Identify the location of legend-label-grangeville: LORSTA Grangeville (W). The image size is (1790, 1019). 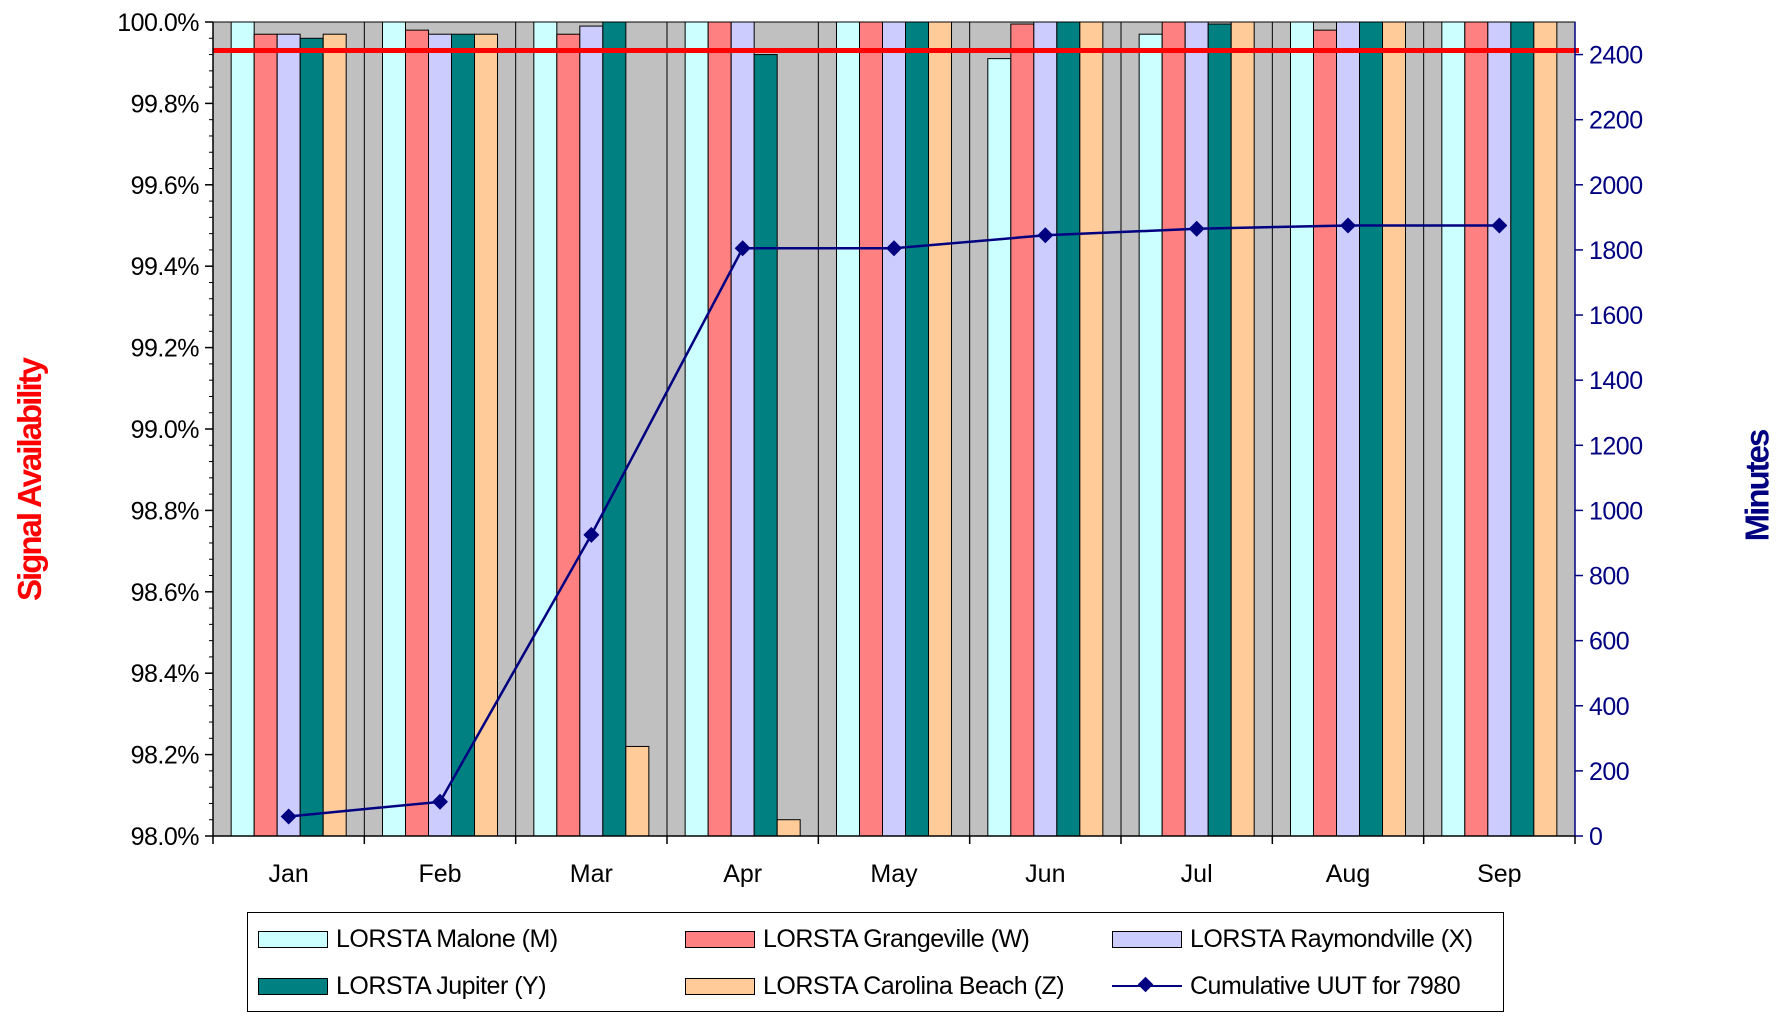
(896, 938).